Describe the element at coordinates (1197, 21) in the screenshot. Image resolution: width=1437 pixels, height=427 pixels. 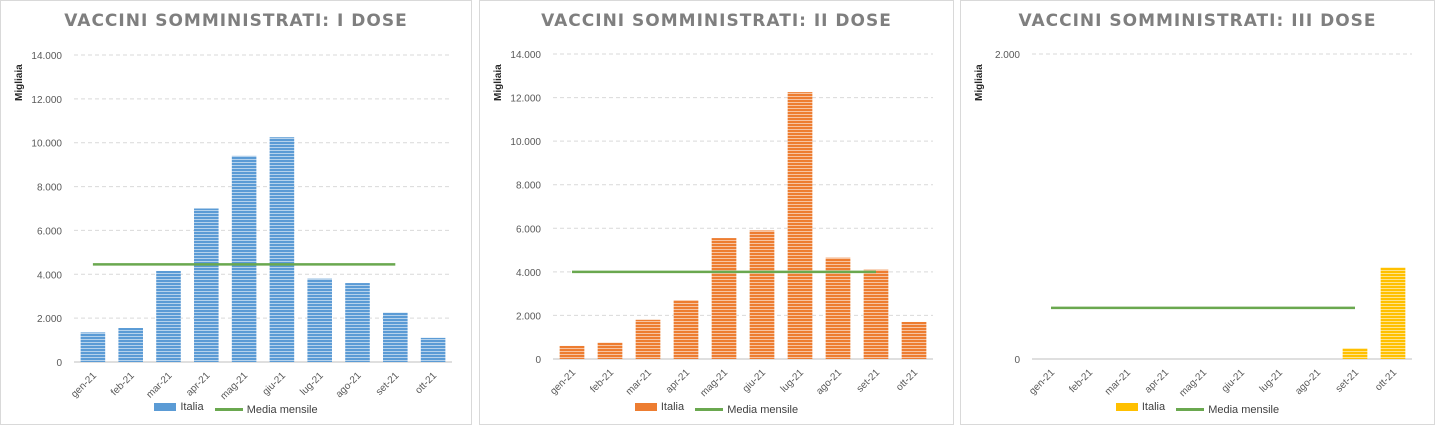
I see `chart-title: VACCINI SOMMINISTRATI: III DOSE` at that location.